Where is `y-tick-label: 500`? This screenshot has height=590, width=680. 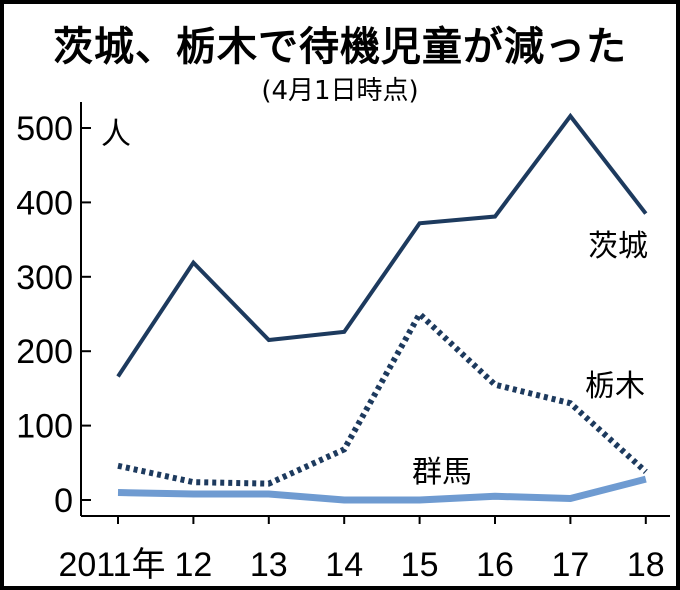 y-tick-label: 500 is located at coordinates (44, 129).